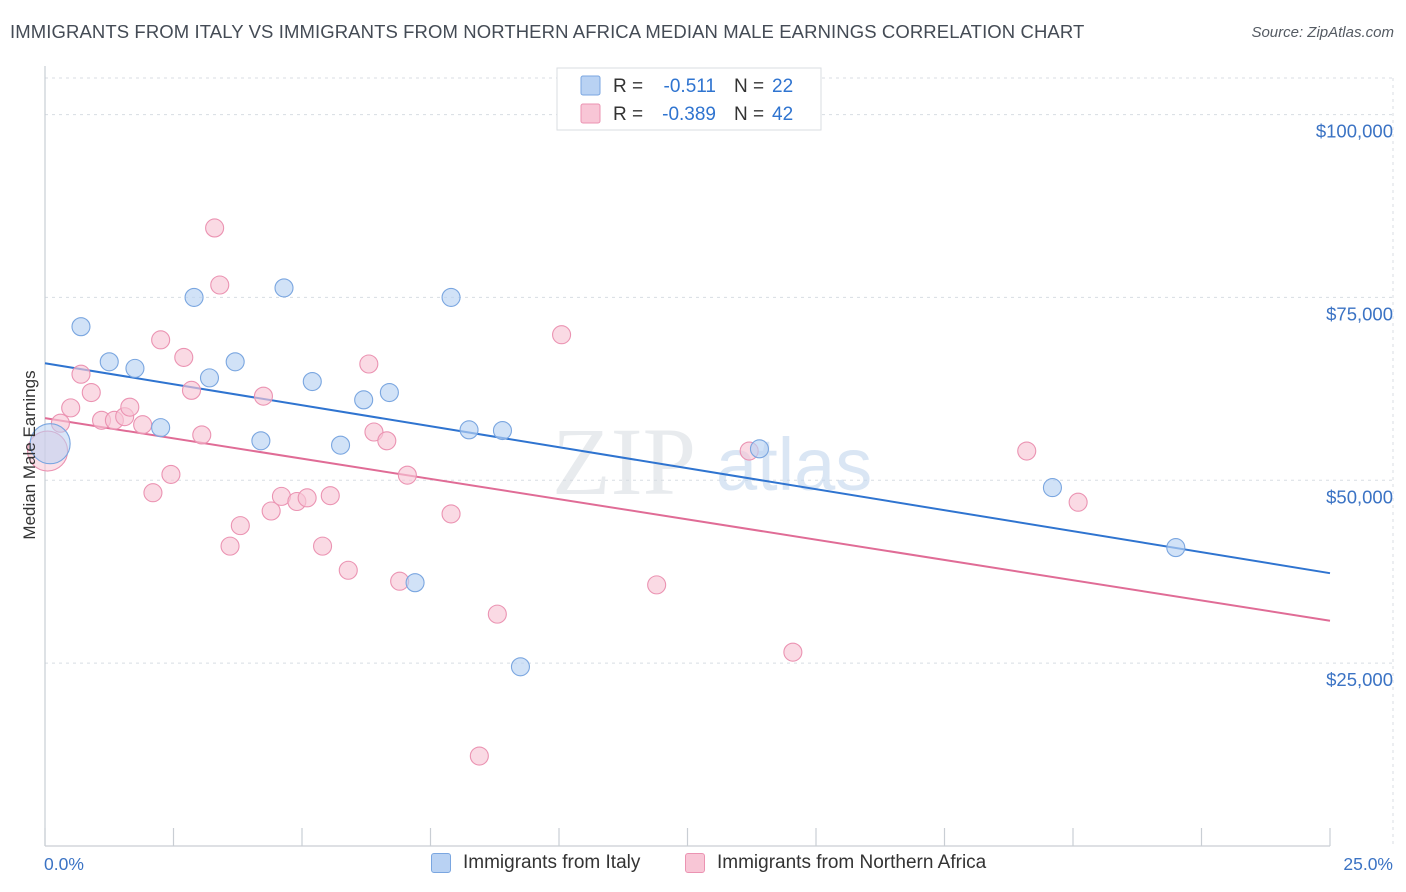 This screenshot has height=892, width=1406. I want to click on legend-top: R = -0.511 N = 22 R = -0.389 N = 42, so click(689, 99).